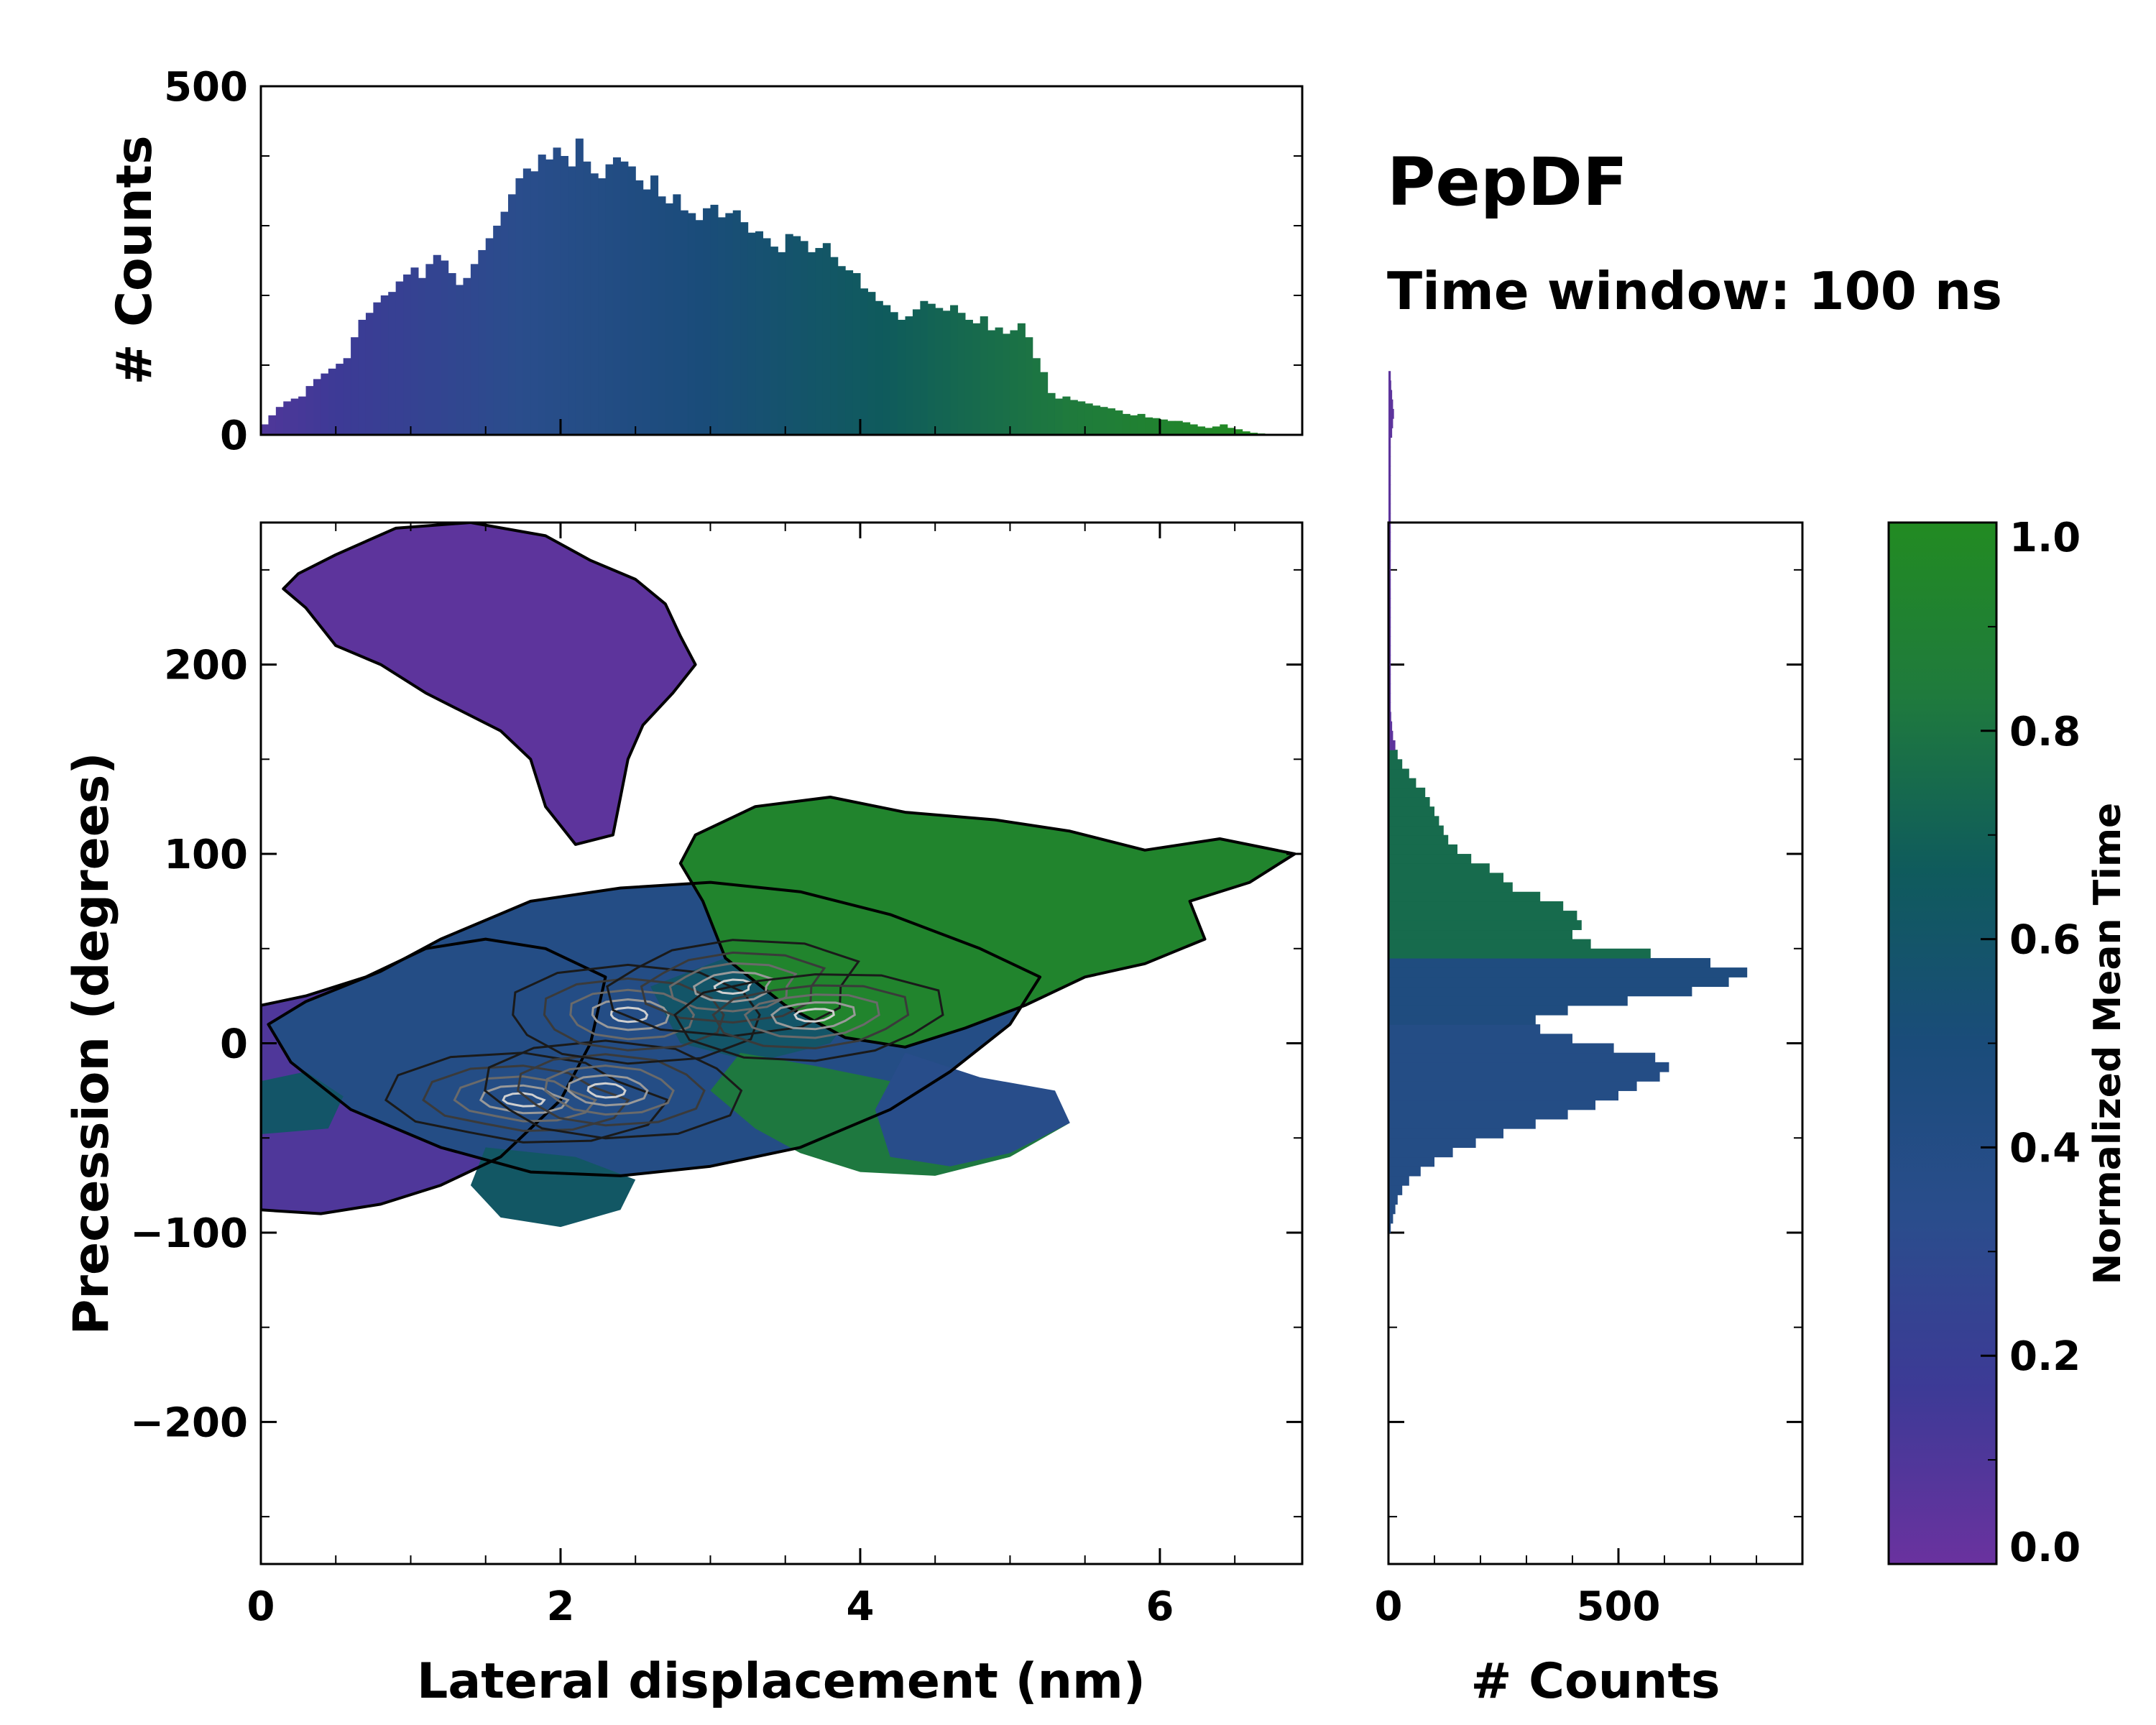  What do you see at coordinates (560, 1606) in the screenshot?
I see `x-tick-label: 2` at bounding box center [560, 1606].